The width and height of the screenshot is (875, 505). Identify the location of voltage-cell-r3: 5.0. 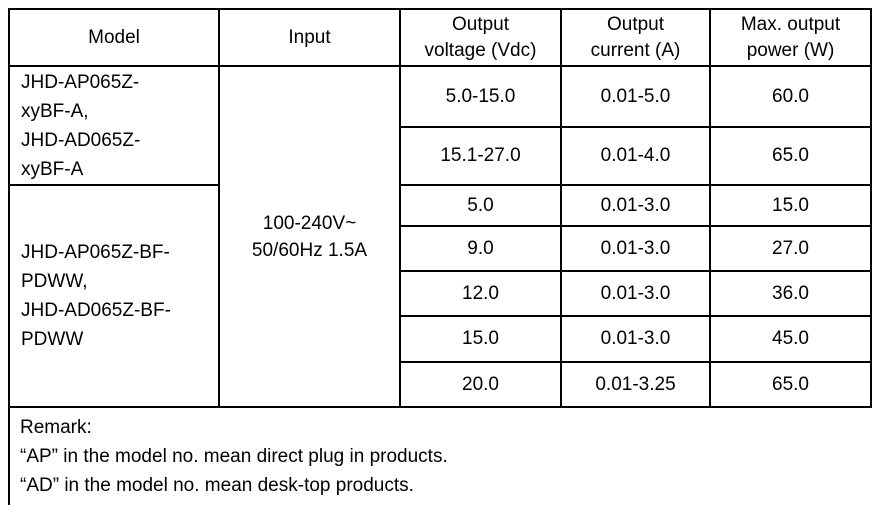
(480, 205).